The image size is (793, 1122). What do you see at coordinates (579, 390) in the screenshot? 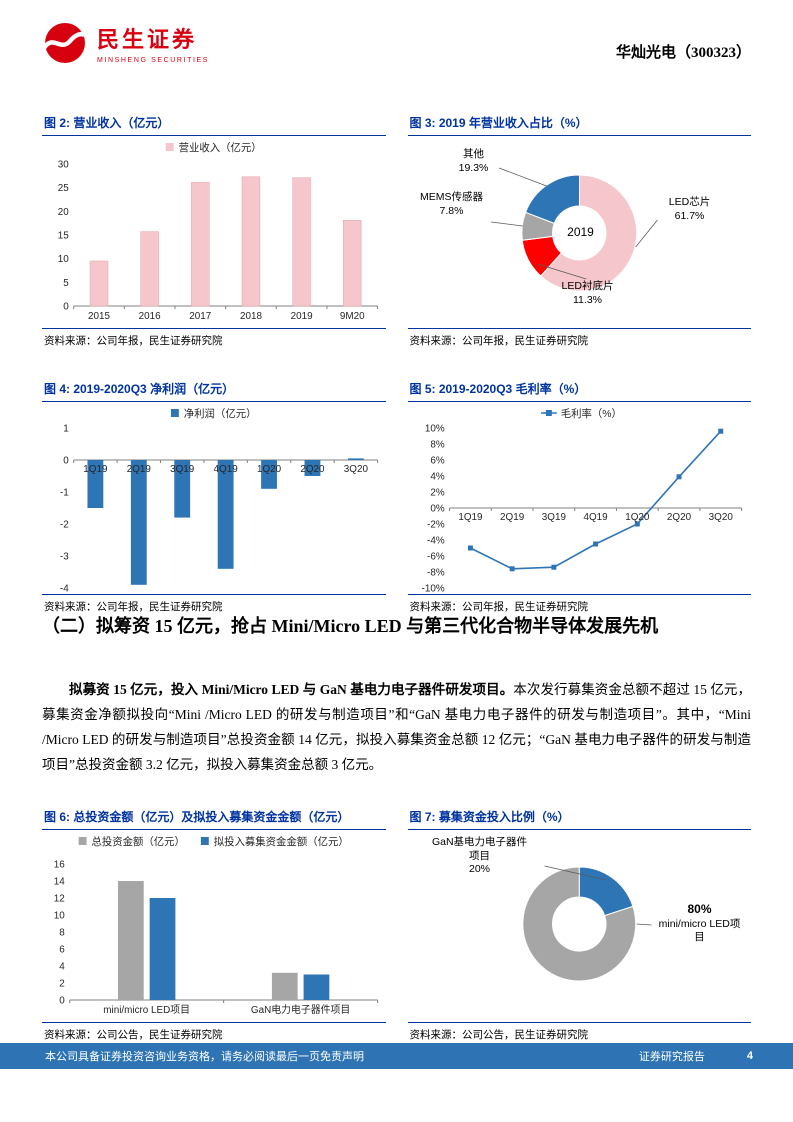
I see `figure-5-title: 图 5: 2019-2020Q3 毛利率（%）` at bounding box center [579, 390].